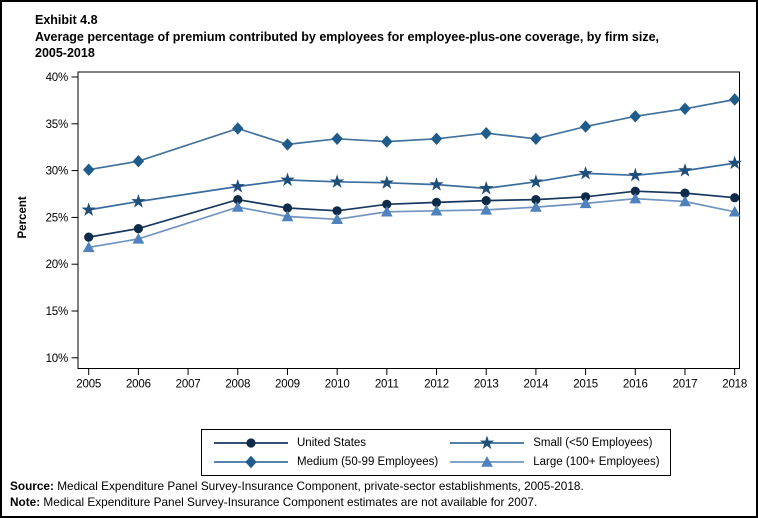 The image size is (758, 518). What do you see at coordinates (387, 385) in the screenshot?
I see `svg-text: 2011` at bounding box center [387, 385].